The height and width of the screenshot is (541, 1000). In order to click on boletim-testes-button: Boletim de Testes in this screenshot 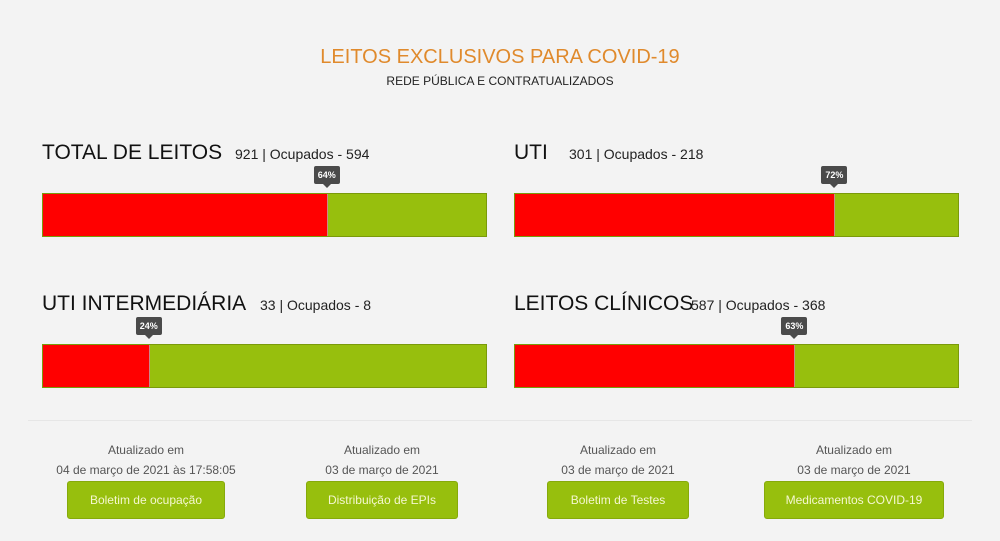, I will do `click(618, 500)`.